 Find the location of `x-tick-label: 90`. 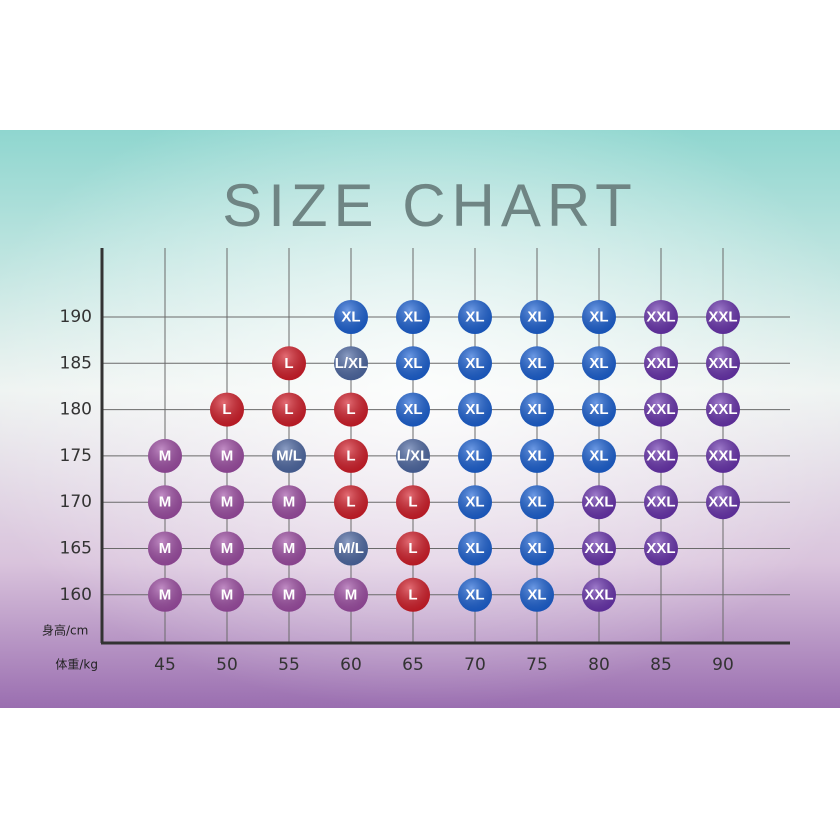

x-tick-label: 90 is located at coordinates (723, 665).